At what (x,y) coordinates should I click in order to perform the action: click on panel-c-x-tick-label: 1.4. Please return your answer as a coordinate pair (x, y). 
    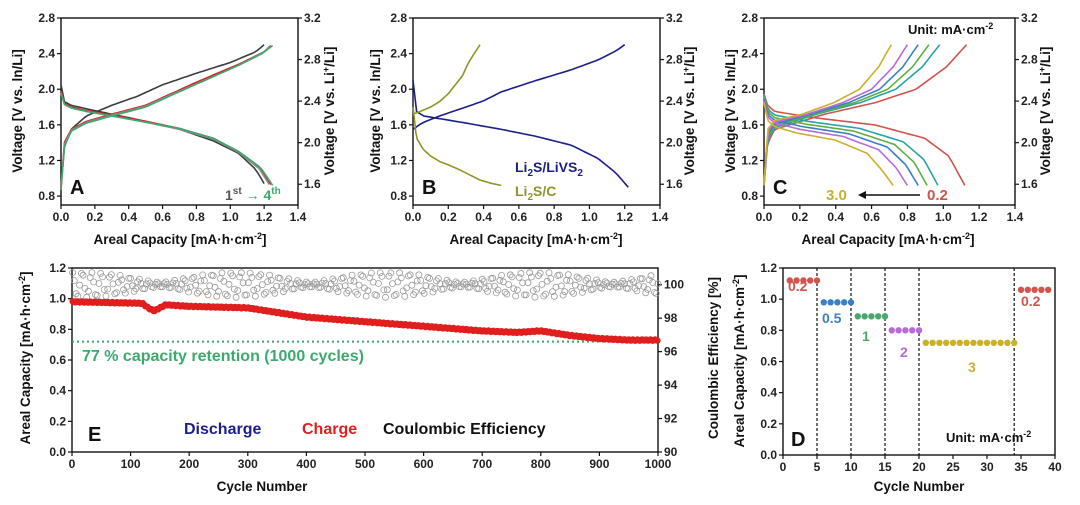
    Looking at the image, I should click on (1015, 217).